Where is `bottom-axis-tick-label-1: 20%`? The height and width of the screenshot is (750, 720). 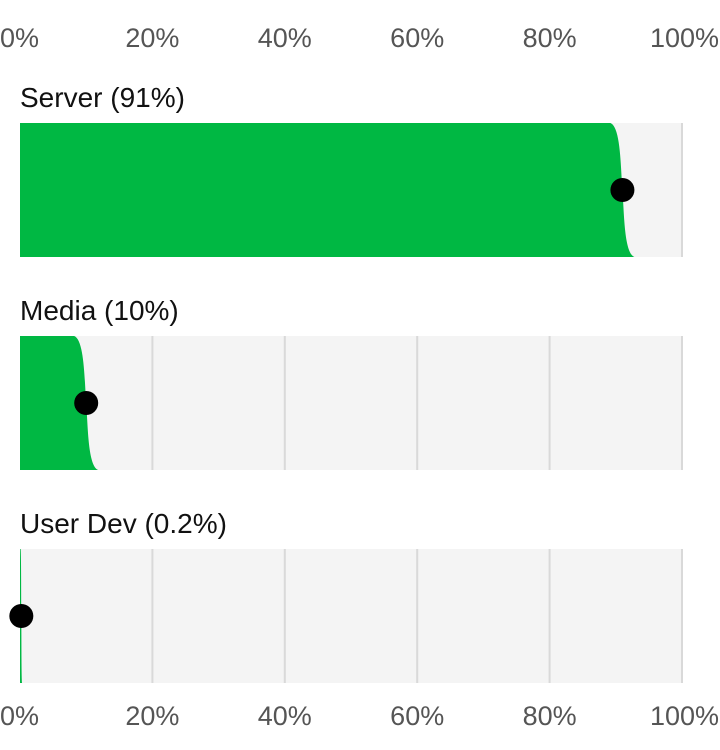 bottom-axis-tick-label-1: 20% is located at coordinates (152, 716).